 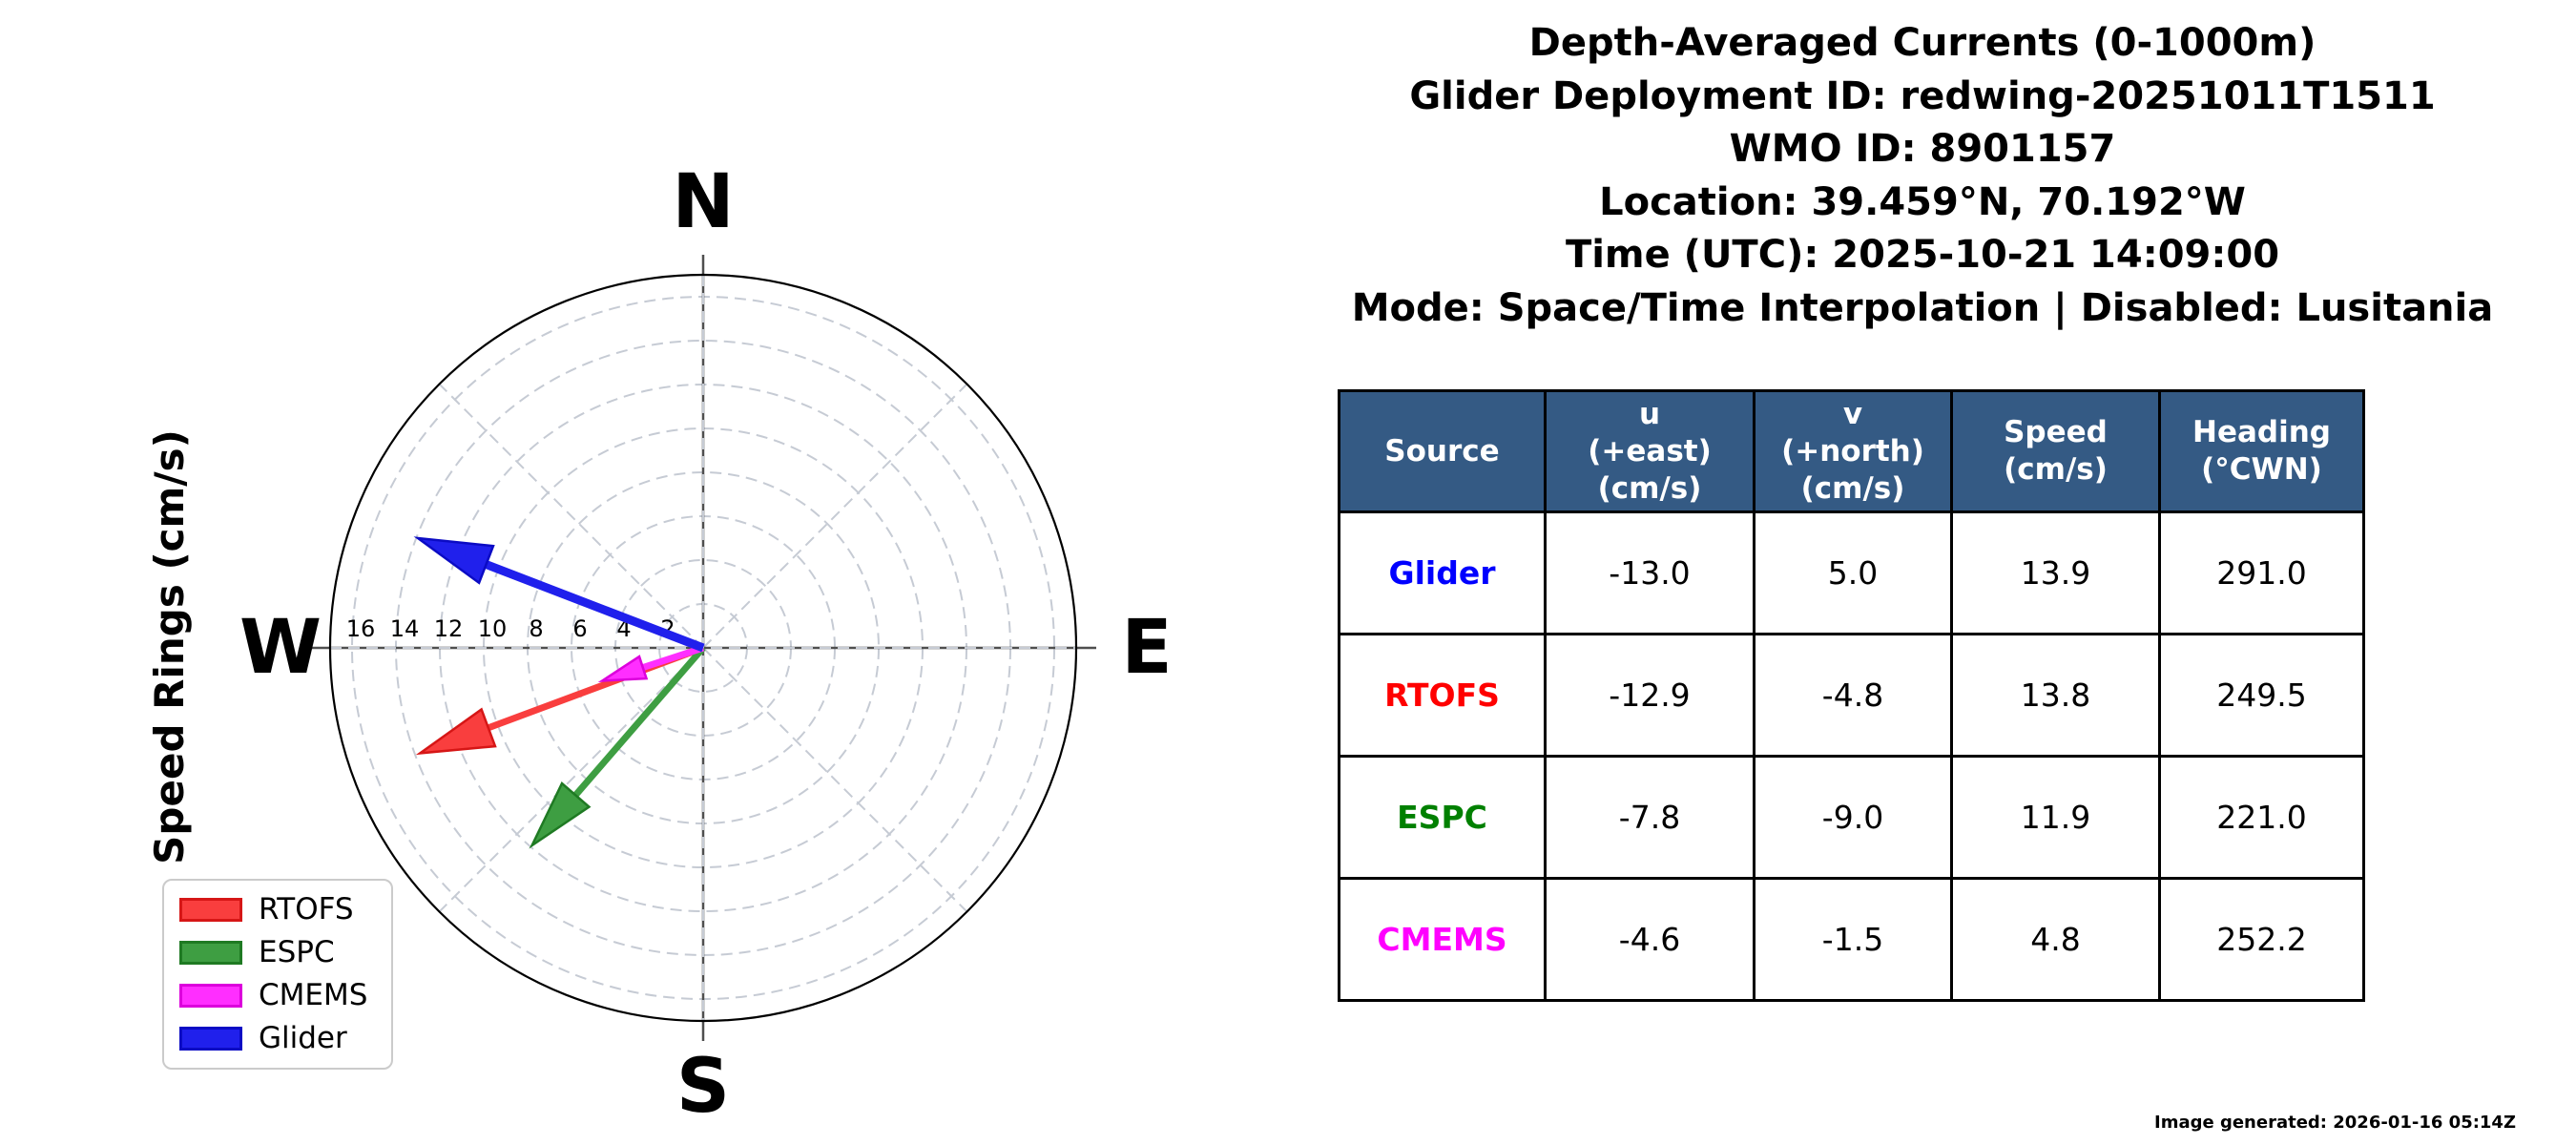 I want to click on u-cell: -13.0, so click(x=1649, y=572).